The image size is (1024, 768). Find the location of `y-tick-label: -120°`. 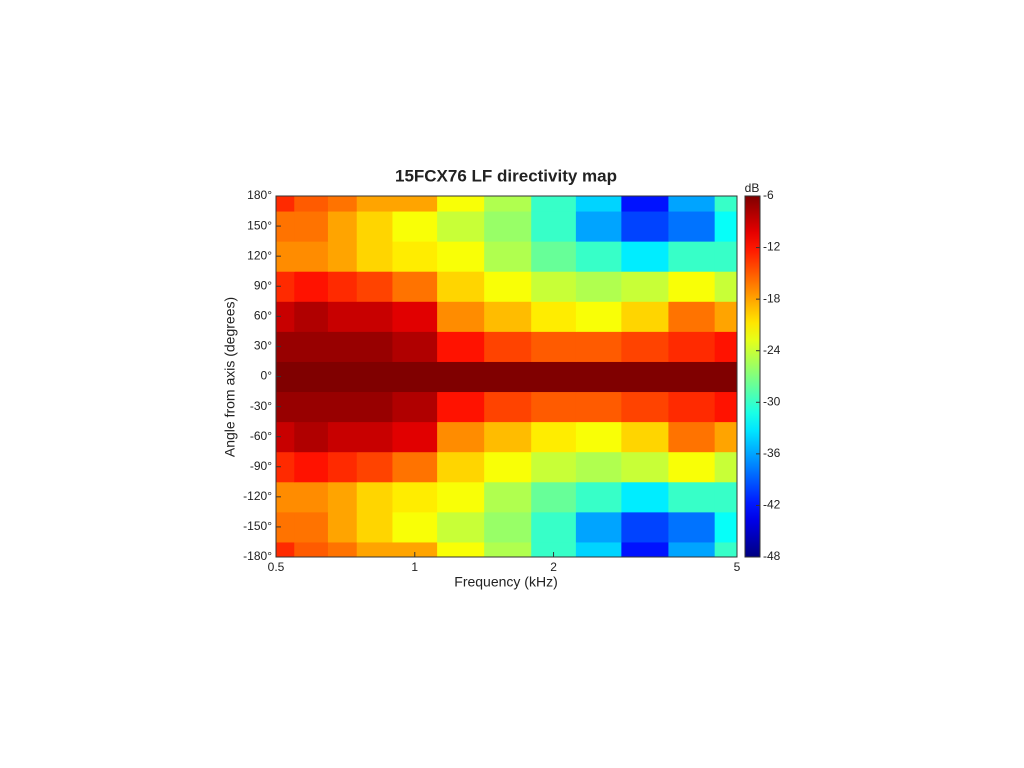

y-tick-label: -120° is located at coordinates (257, 496).